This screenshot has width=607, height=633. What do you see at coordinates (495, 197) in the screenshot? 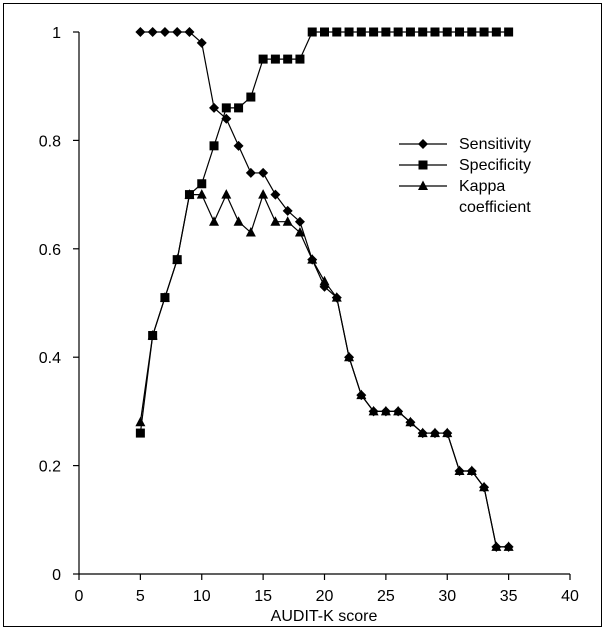
I see `legend-label: Kappa coefficient` at bounding box center [495, 197].